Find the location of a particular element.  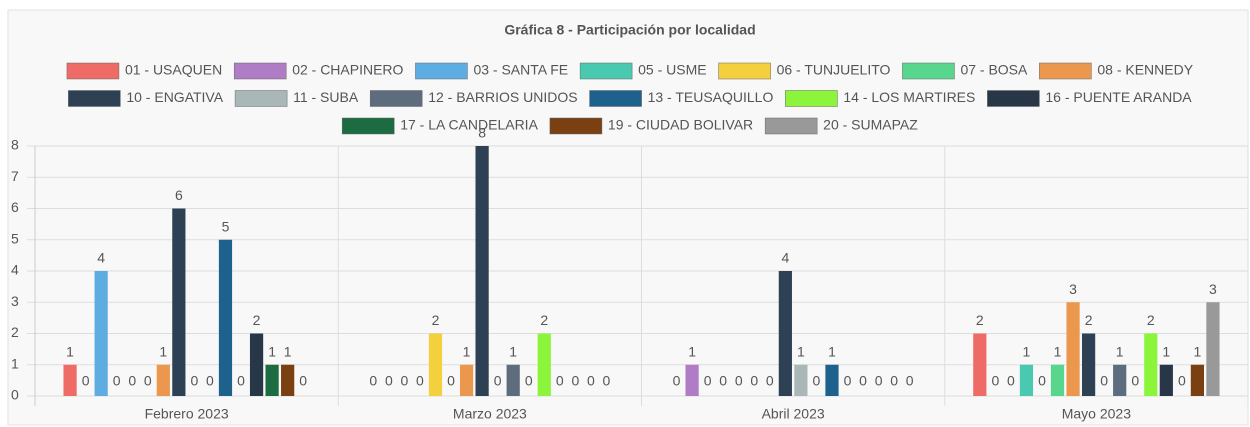

legend-label: 10 - ENGATIVA is located at coordinates (174, 97).